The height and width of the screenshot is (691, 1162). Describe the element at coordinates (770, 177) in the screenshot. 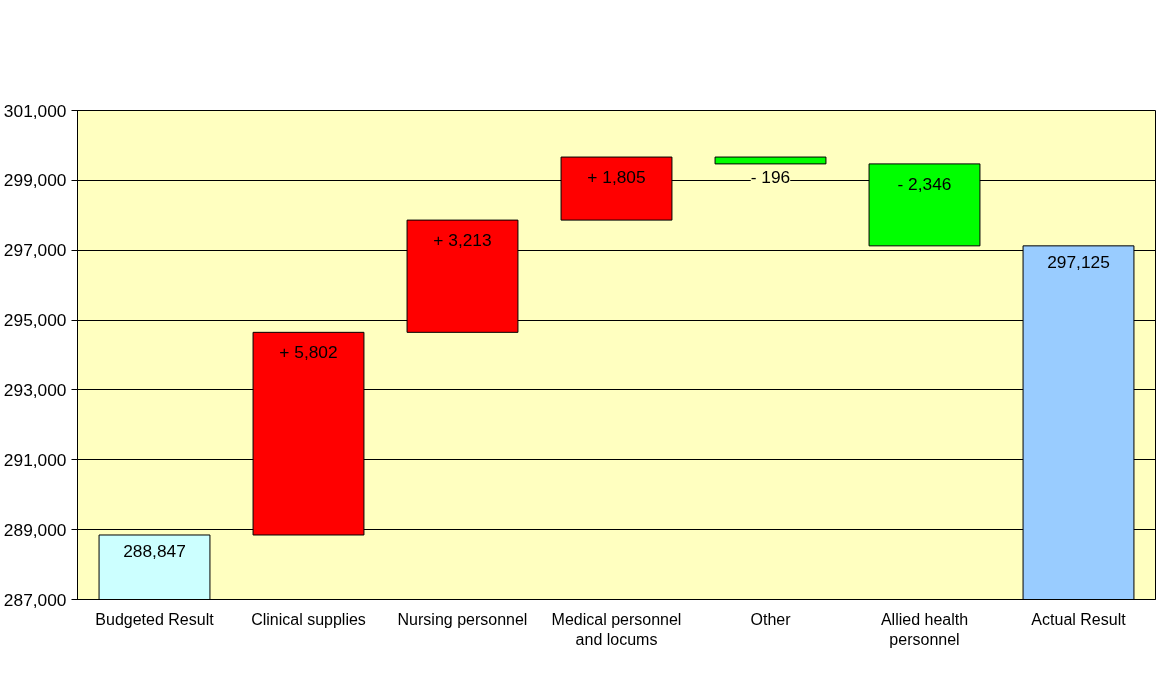

I see `data-label: - 196` at that location.